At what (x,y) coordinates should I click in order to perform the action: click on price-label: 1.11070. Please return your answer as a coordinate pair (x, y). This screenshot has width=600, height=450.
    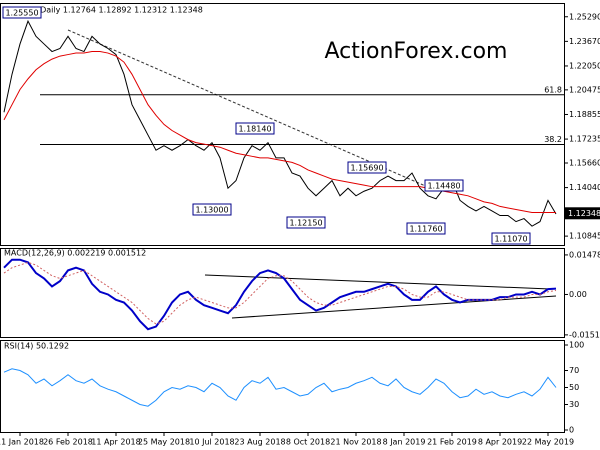
    Looking at the image, I should click on (510, 239).